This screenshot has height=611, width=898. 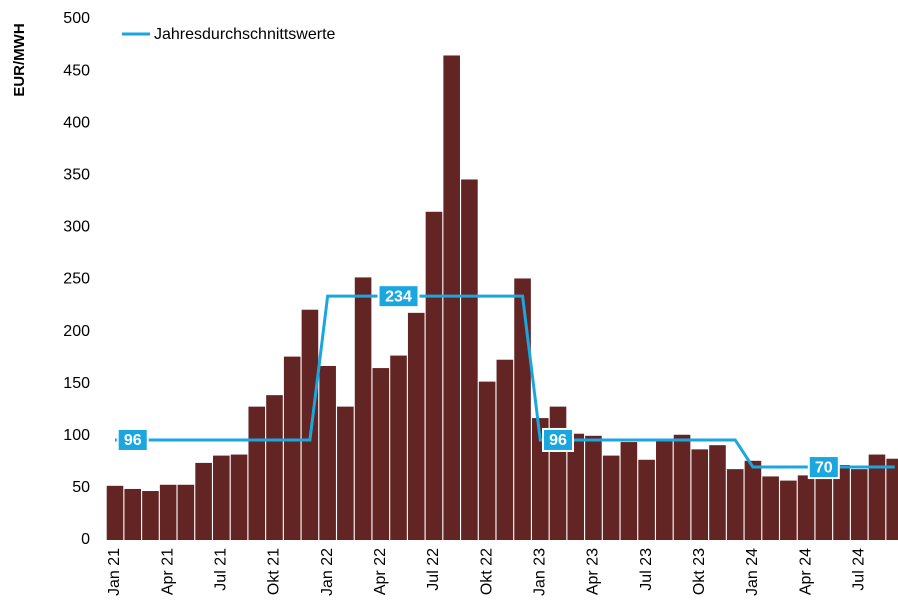 I want to click on y-axis-title: EUR/MWH, so click(x=19, y=59).